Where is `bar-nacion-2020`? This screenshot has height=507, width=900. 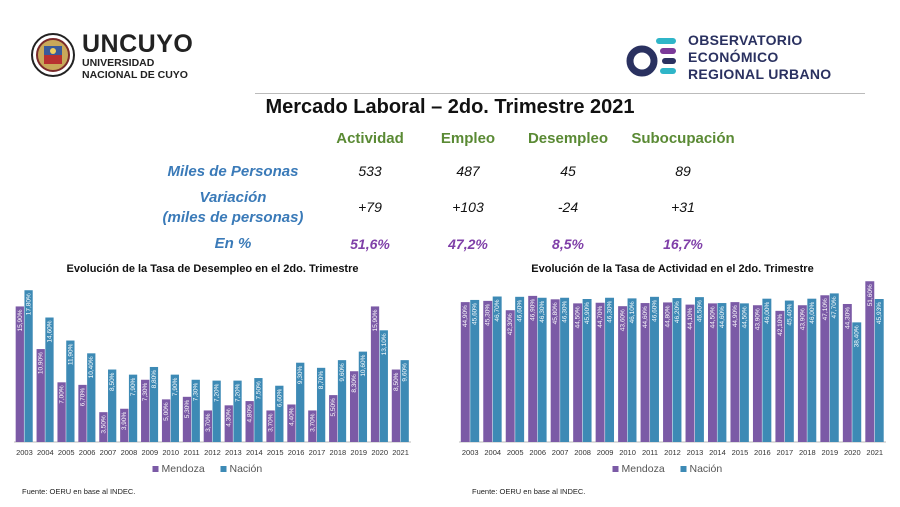 bar-nacion-2020 is located at coordinates (383, 386).